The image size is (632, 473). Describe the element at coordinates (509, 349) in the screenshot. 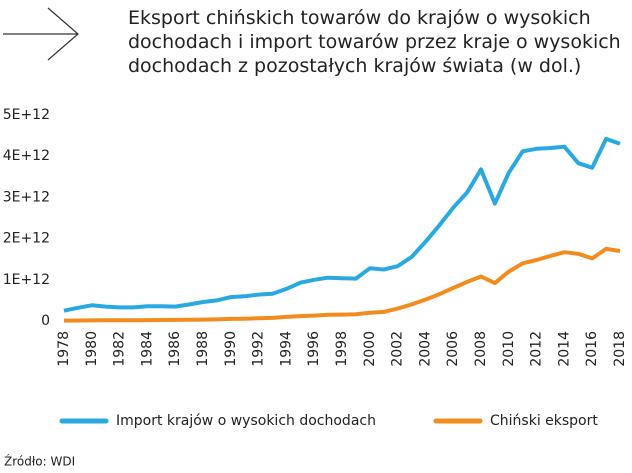

I see `x-tick-label: 2010` at that location.